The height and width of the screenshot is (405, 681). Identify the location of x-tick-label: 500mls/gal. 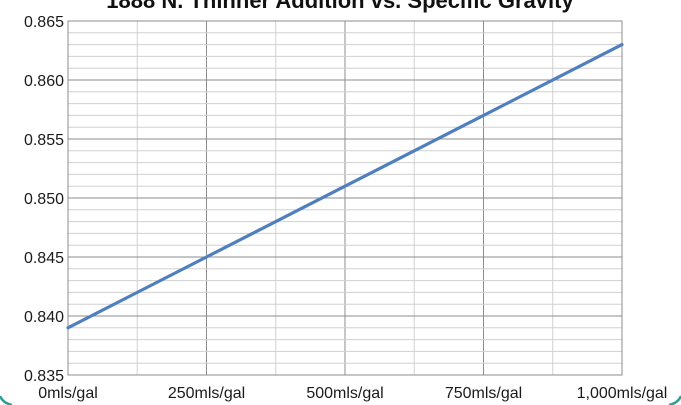
(344, 393).